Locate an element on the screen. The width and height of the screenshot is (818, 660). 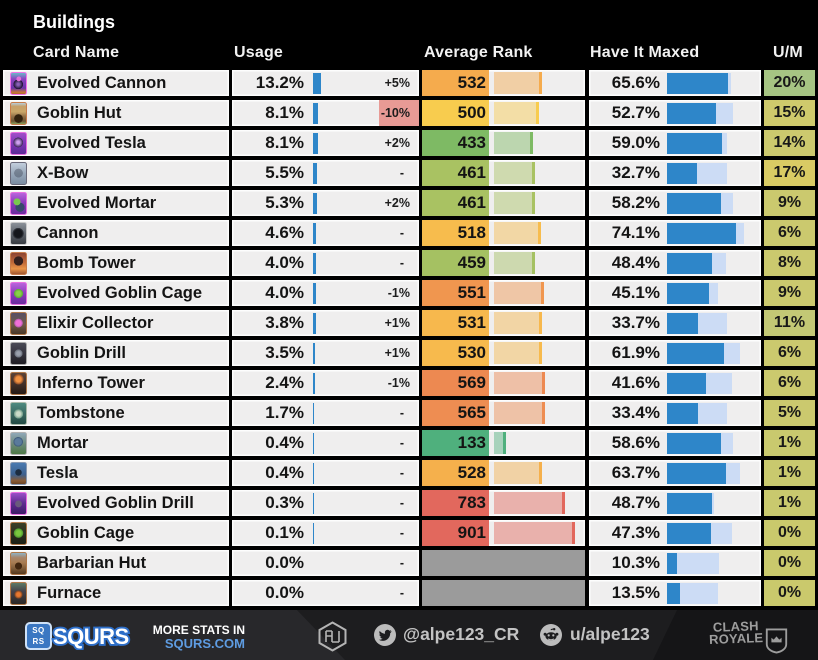
svg-text: SQURS is located at coordinates (91, 636).